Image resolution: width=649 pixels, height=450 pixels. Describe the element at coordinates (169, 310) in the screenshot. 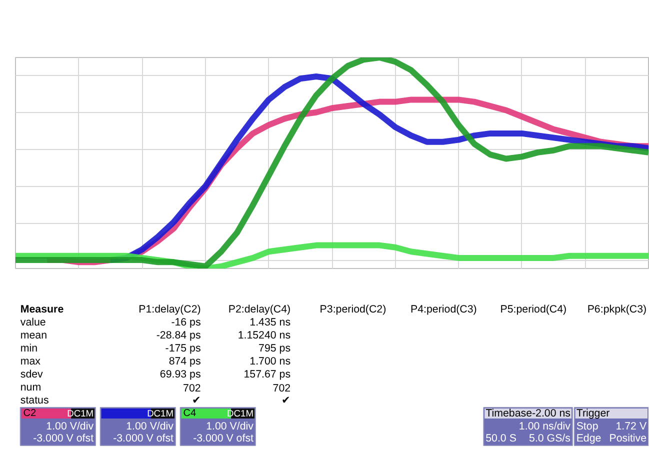

I see `text: P1:delay(C2)` at that location.